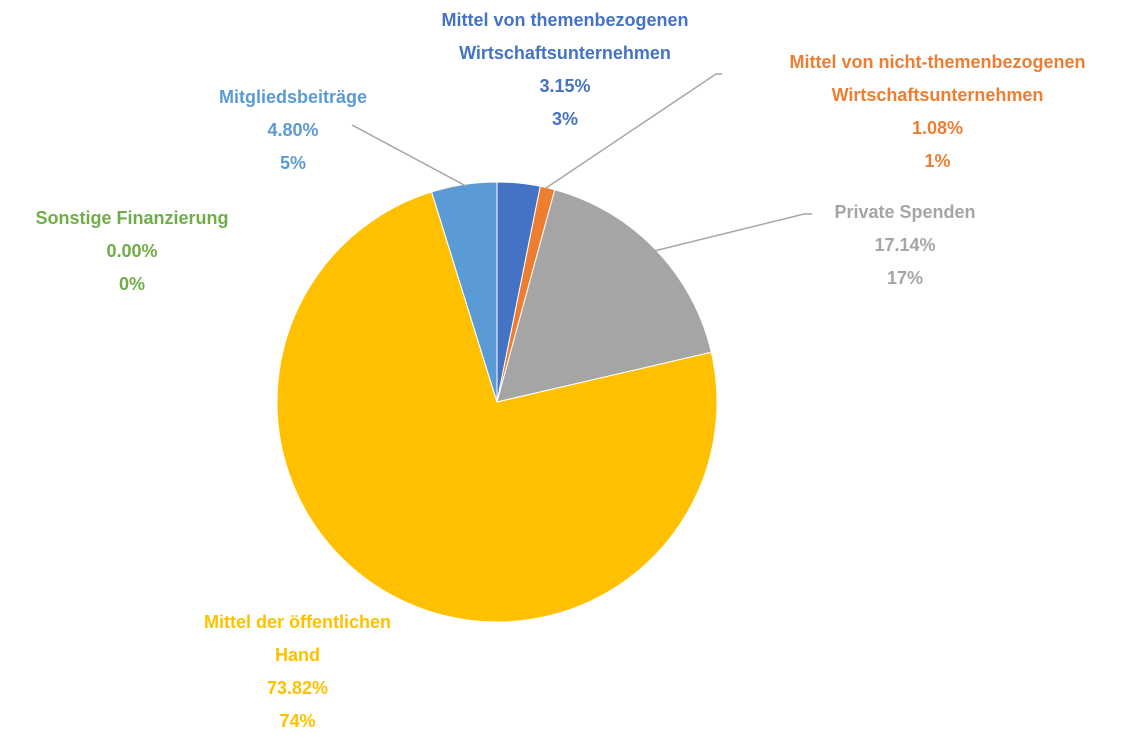 The height and width of the screenshot is (738, 1138). I want to click on value-label: 17.14%, so click(905, 245).